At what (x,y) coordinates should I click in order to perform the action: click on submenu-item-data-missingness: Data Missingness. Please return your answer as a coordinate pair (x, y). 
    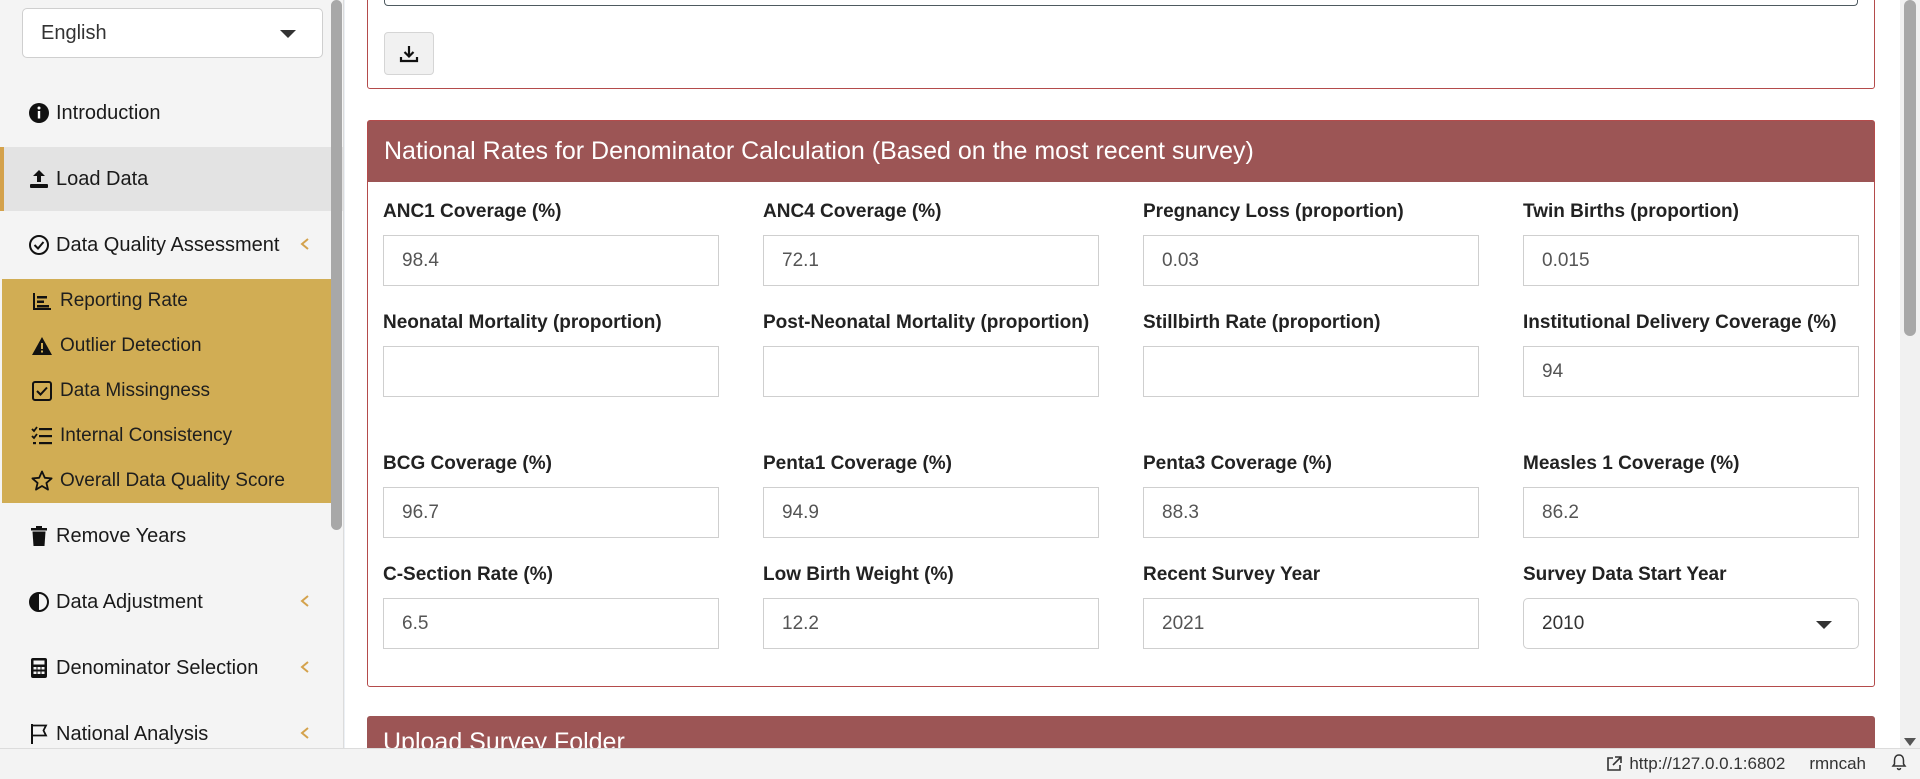
    Looking at the image, I should click on (120, 391).